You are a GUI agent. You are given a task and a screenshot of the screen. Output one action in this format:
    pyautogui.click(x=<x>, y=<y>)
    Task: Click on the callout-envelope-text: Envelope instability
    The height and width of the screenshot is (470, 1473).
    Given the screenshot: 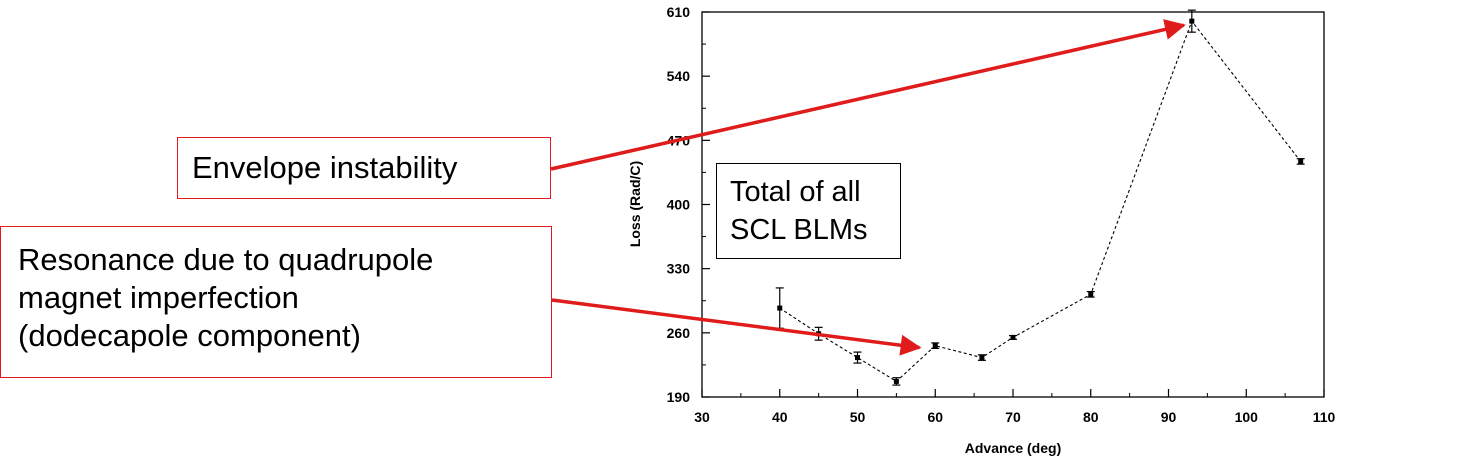 What is the action you would take?
    pyautogui.click(x=325, y=167)
    